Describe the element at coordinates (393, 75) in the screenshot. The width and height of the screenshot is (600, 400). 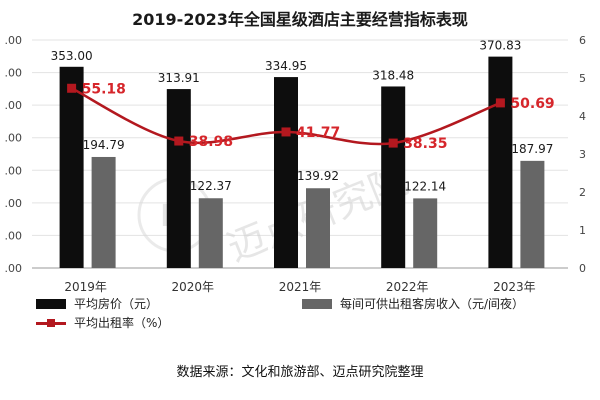
I see `price-data-label: 318.48` at that location.